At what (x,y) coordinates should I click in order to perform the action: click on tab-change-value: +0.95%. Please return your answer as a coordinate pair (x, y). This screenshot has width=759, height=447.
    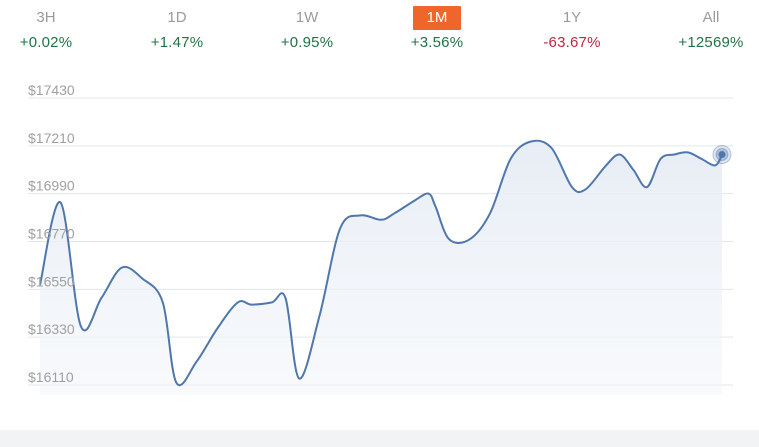
    Looking at the image, I should click on (307, 42).